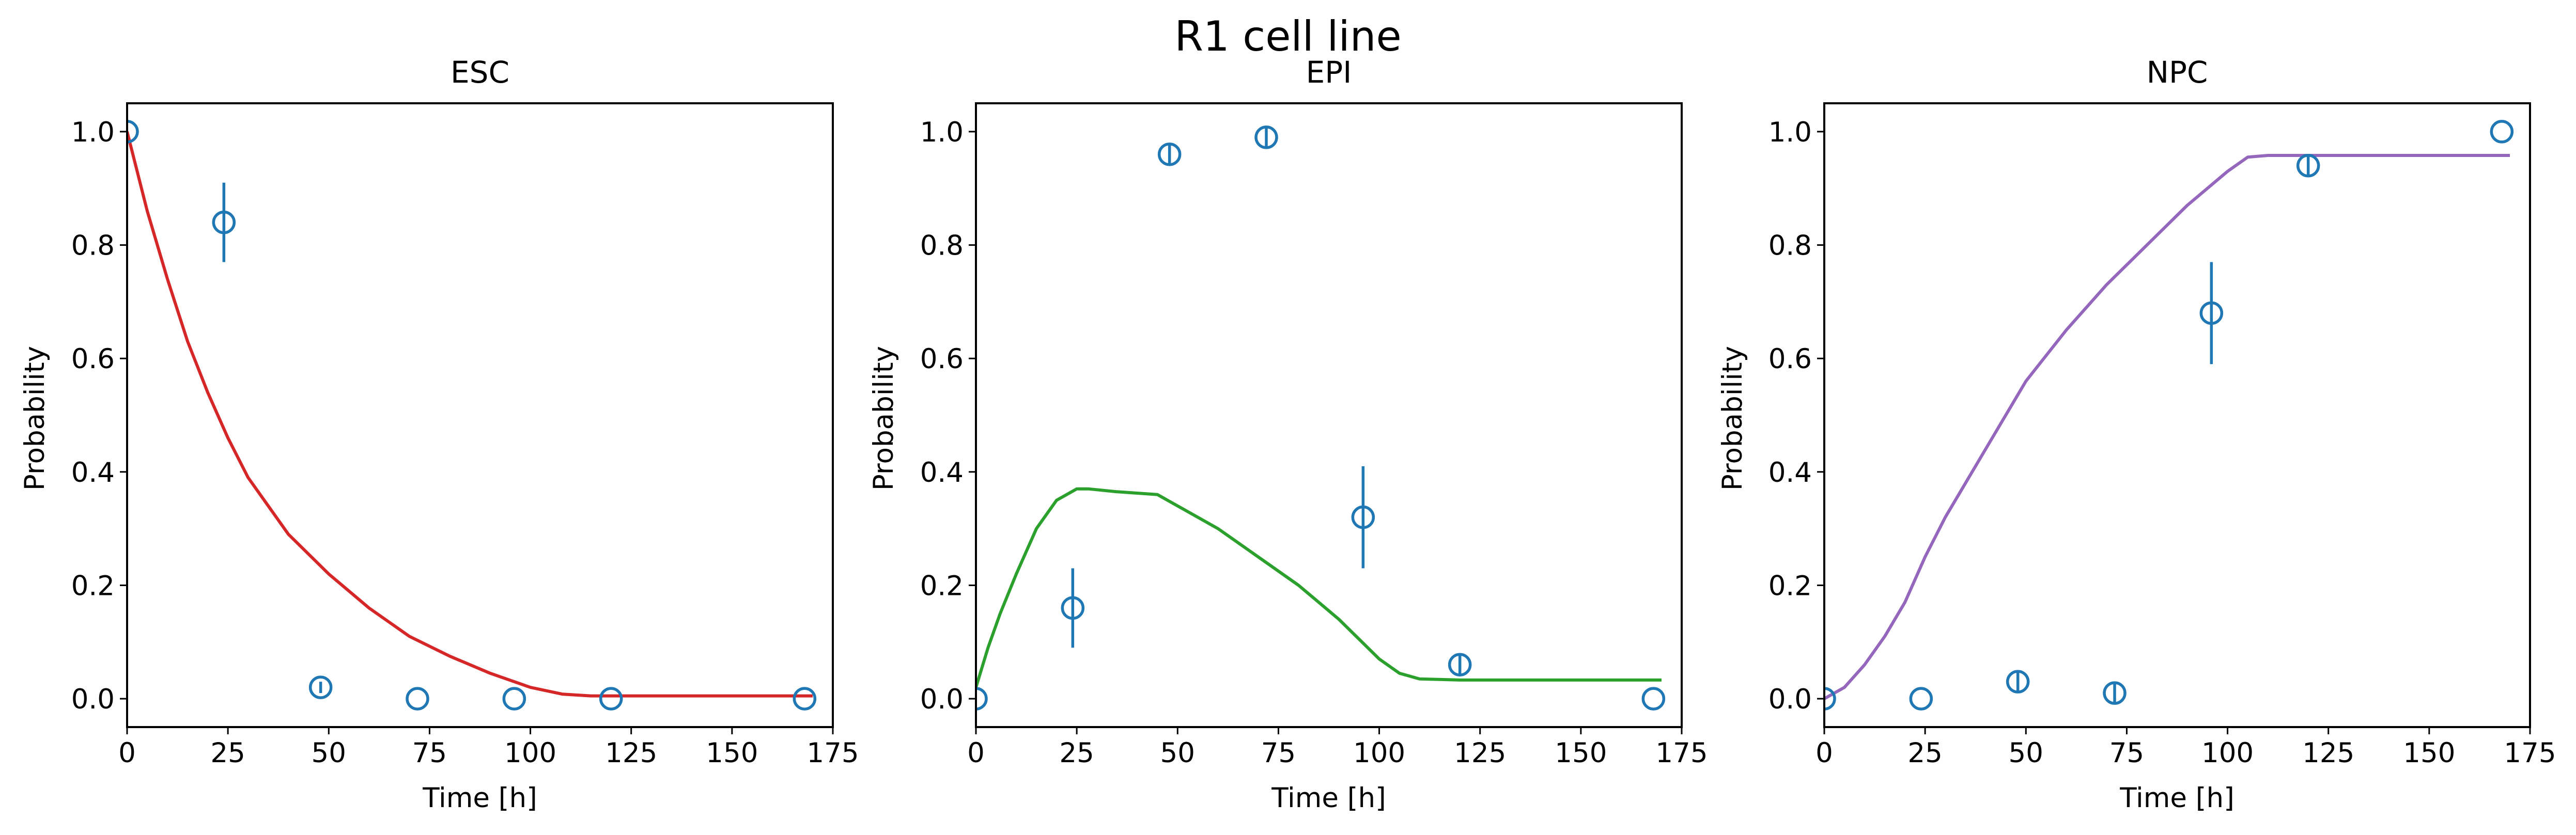  Describe the element at coordinates (1790, 246) in the screenshot. I see `y-tick-label-npc: 0.8` at that location.